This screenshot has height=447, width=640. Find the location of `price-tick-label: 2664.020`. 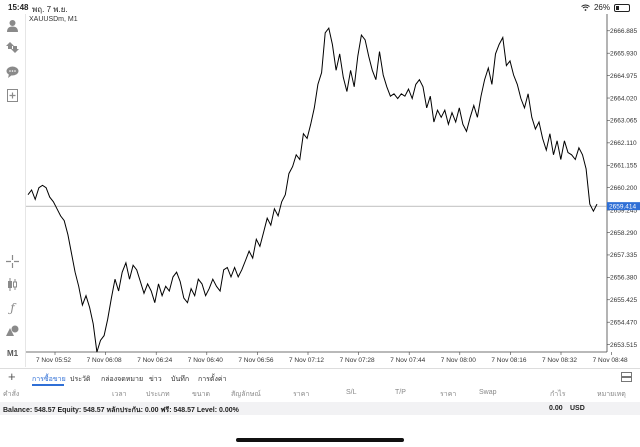

price-tick-label: 2664.020 is located at coordinates (623, 98).